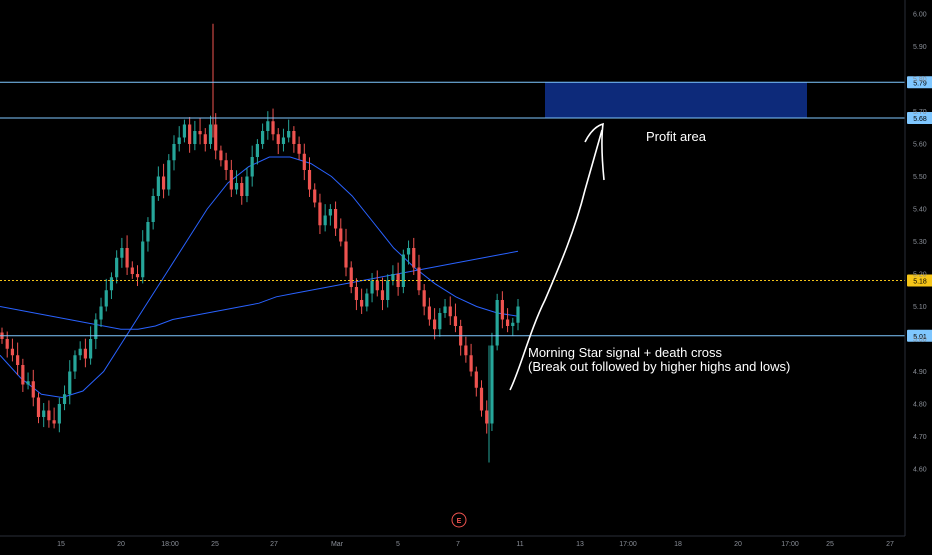 This screenshot has width=932, height=555. What do you see at coordinates (519, 544) in the screenshot?
I see `x-tick-label: 11` at bounding box center [519, 544].